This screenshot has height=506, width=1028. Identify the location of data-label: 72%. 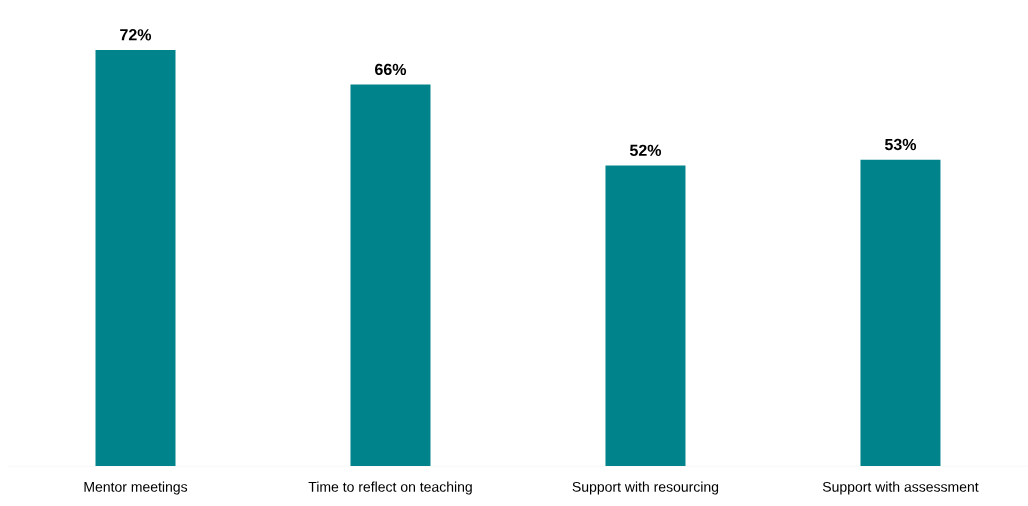
(136, 35).